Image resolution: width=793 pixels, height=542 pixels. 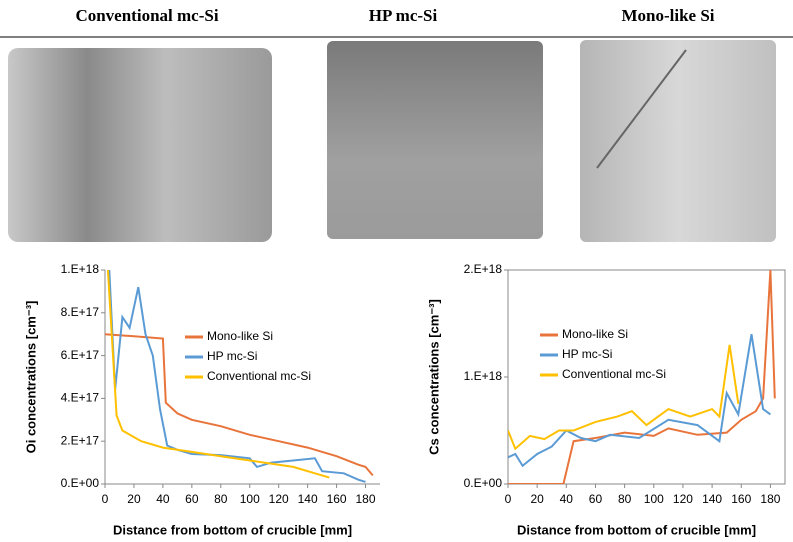 What do you see at coordinates (641, 109) in the screenshot?
I see `ingot-feature` at bounding box center [641, 109].